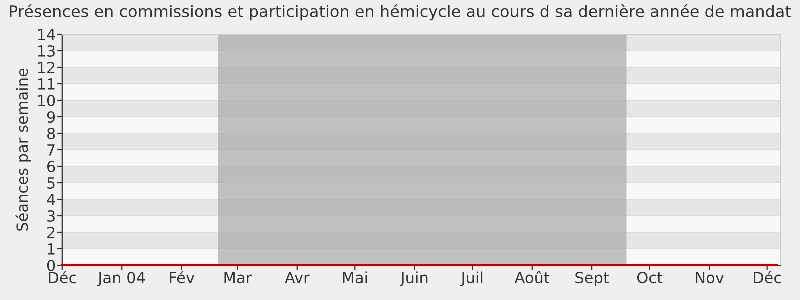 The height and width of the screenshot is (300, 800). Describe the element at coordinates (238, 278) in the screenshot. I see `x-tick-label: Mar` at that location.